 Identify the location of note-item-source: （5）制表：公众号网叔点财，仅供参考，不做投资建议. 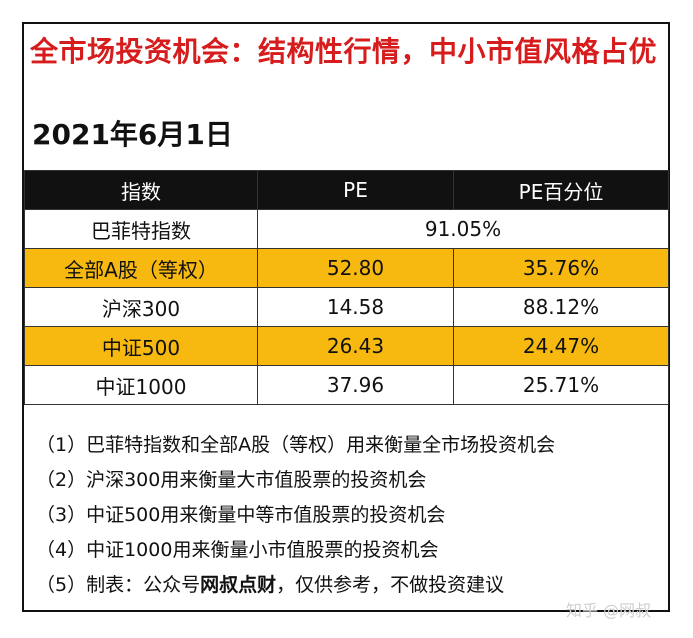
(351, 585).